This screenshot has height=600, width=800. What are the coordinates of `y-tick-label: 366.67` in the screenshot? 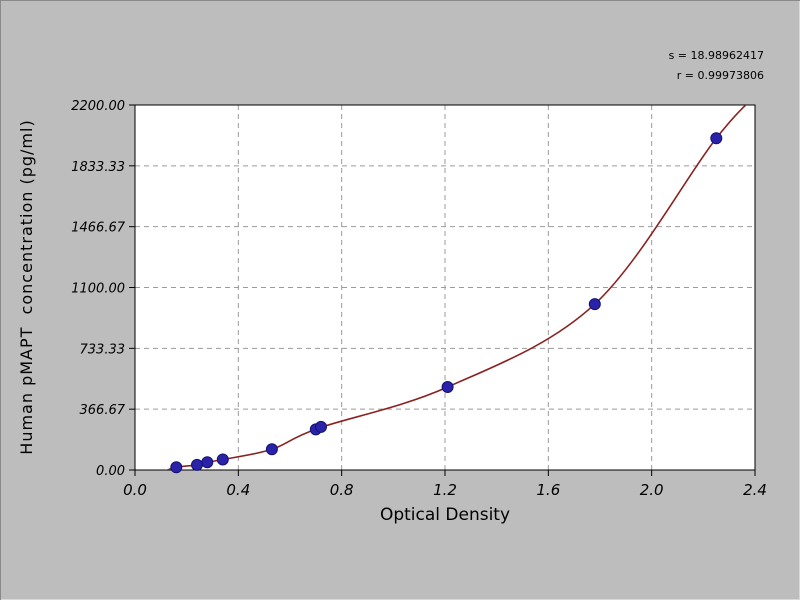 It's located at (103, 410).